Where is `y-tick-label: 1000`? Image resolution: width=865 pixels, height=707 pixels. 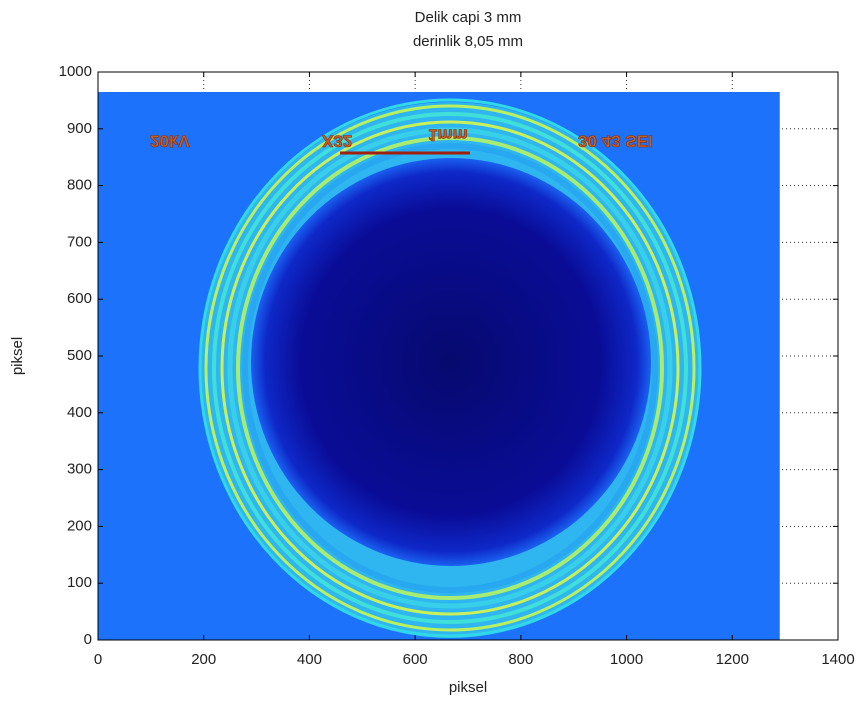
y-tick-label: 1000 is located at coordinates (75, 71).